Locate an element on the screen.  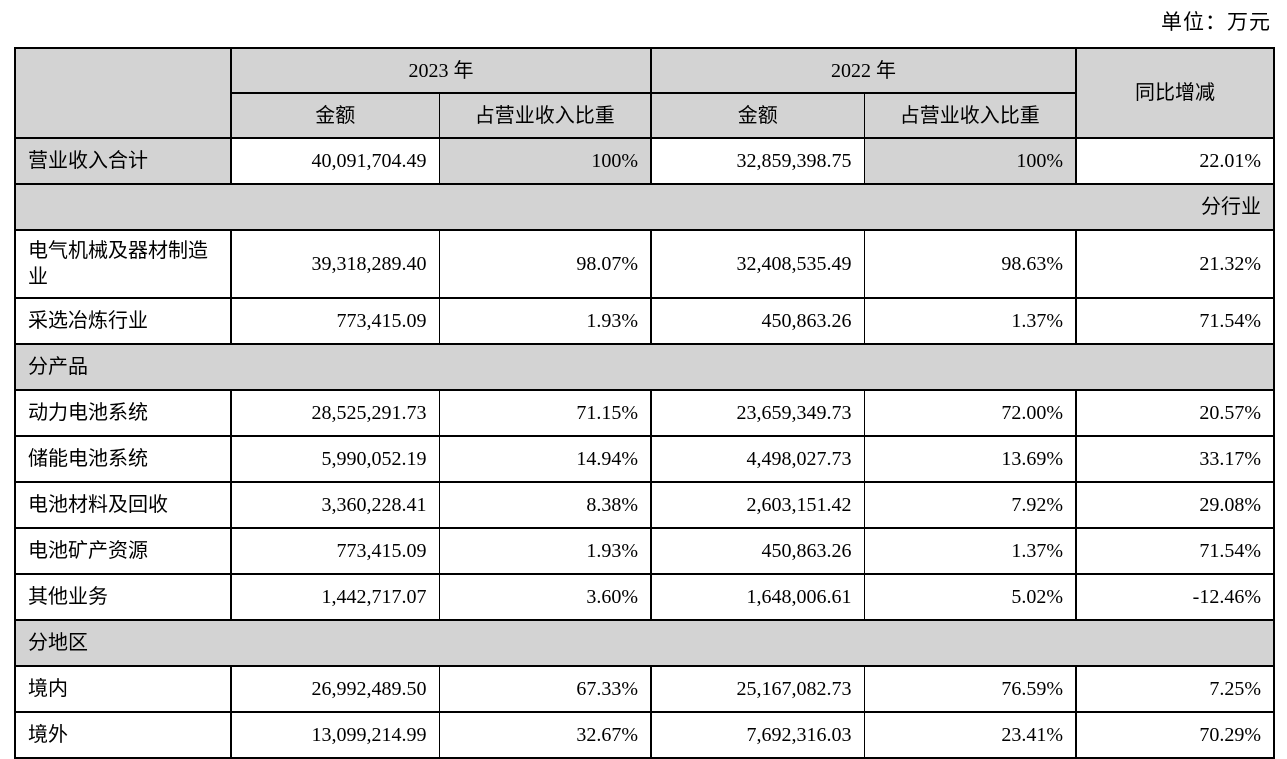
ratio-2023-cell: 8.38% is located at coordinates (545, 505).